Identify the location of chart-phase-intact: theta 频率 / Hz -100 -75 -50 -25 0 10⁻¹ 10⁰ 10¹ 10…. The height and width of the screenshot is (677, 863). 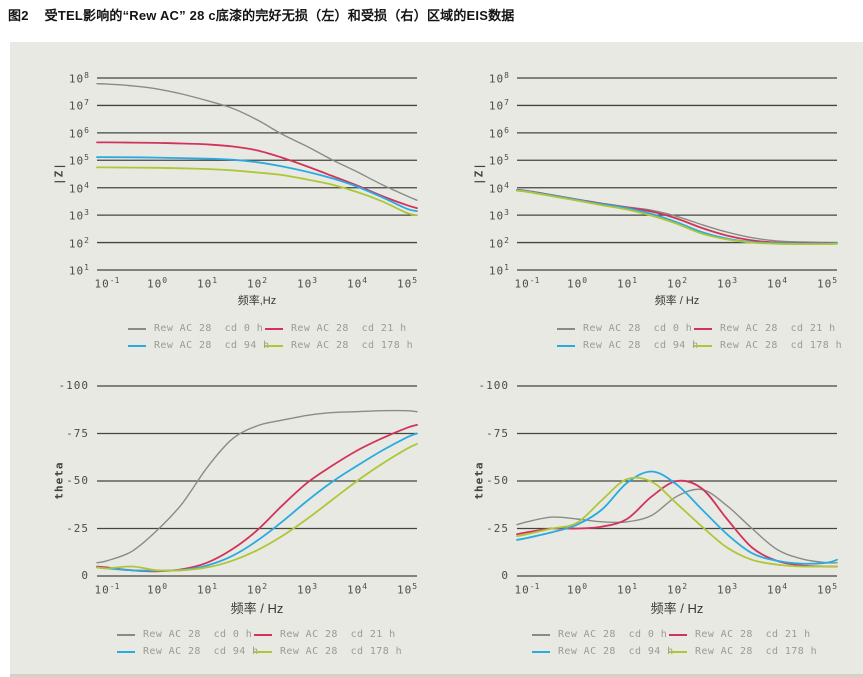
(235, 497).